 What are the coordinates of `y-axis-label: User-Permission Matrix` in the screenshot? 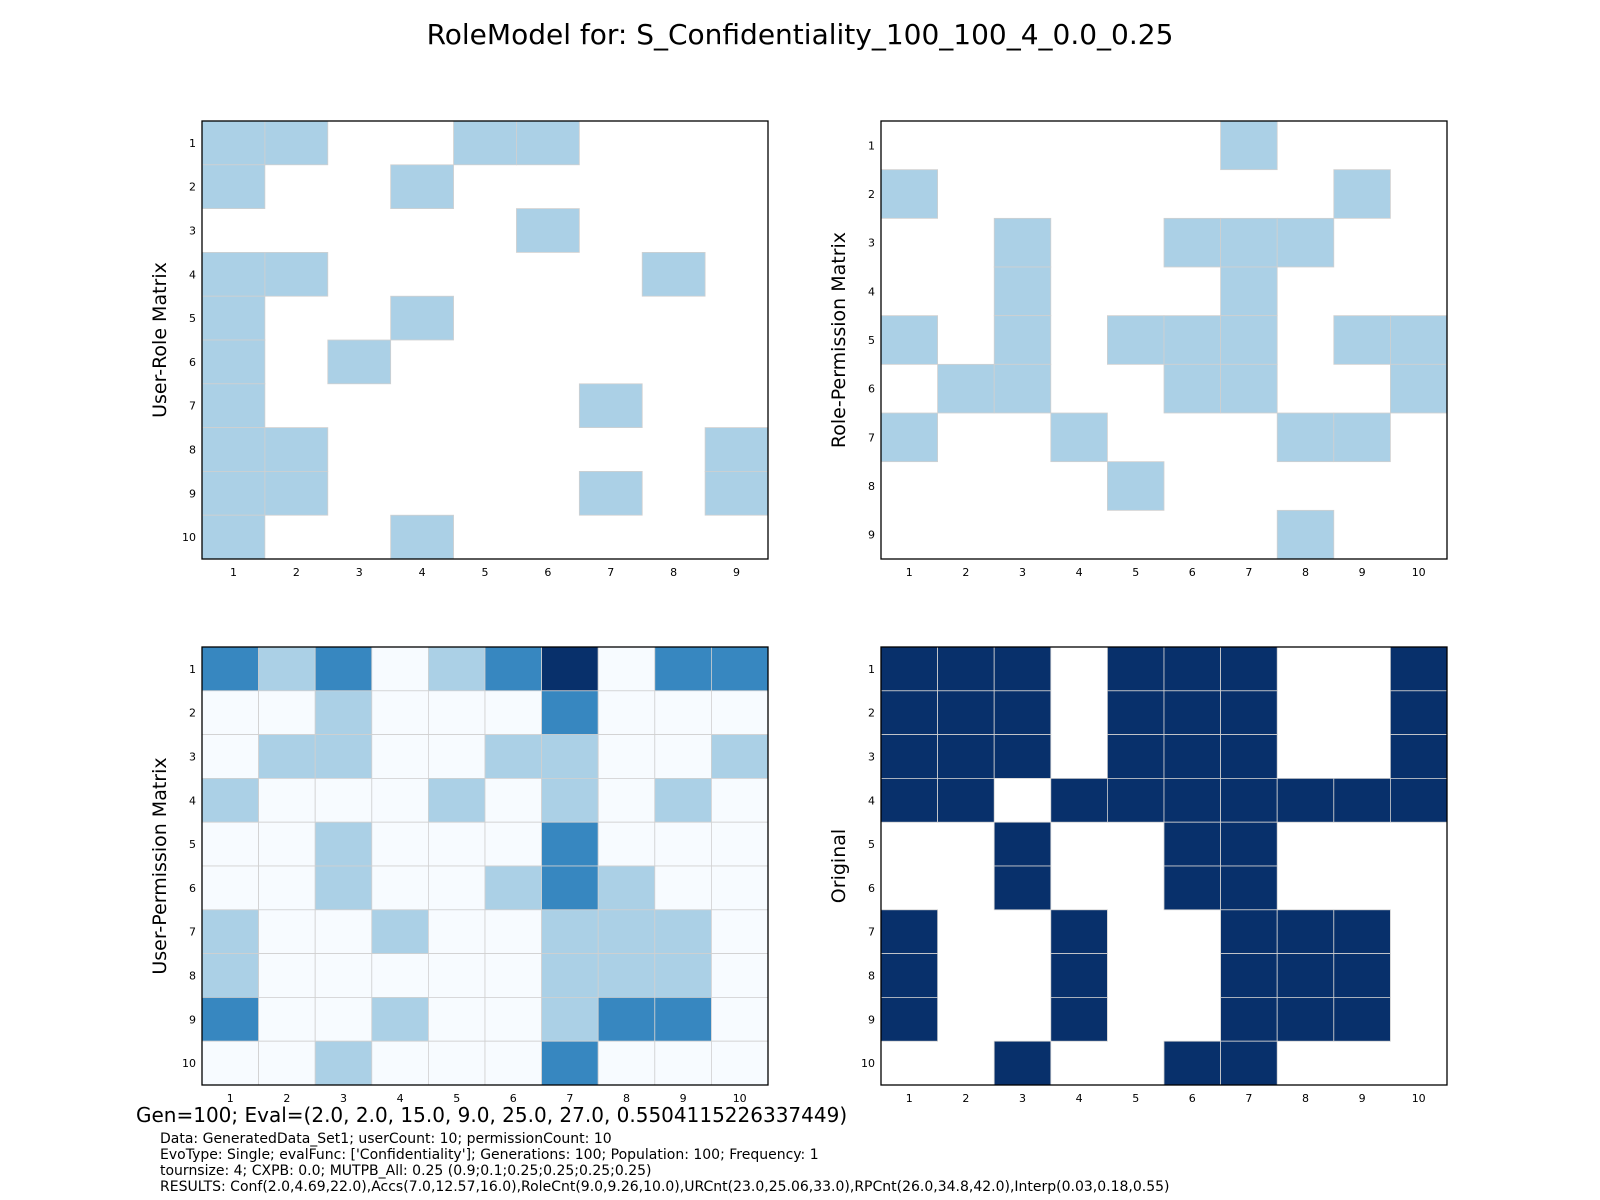 It's located at (160, 865).